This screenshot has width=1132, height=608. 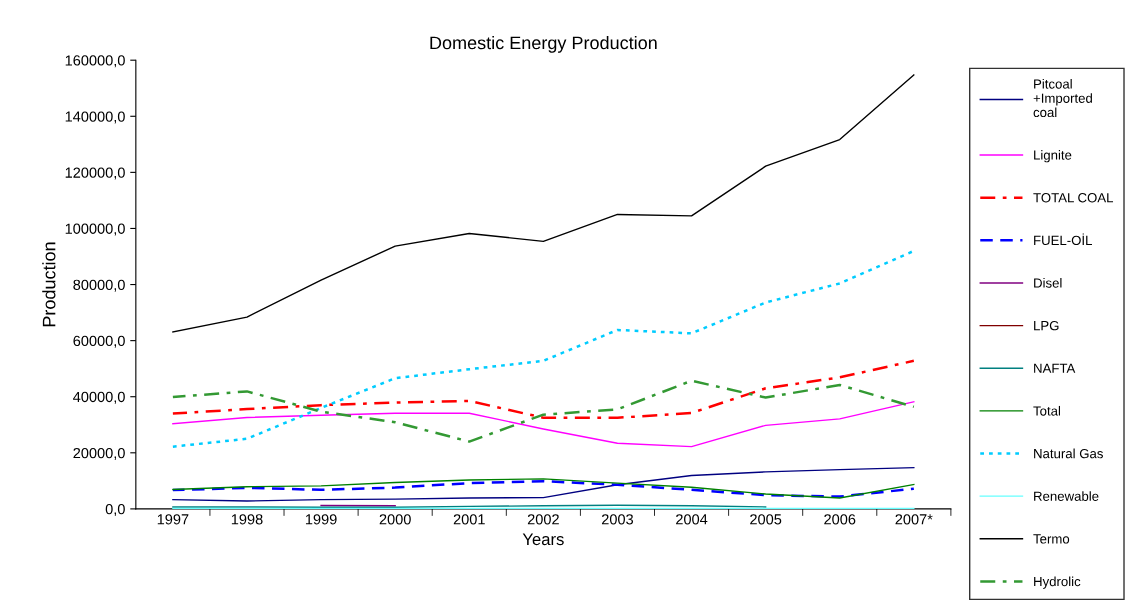 What do you see at coordinates (1053, 156) in the screenshot?
I see `legend-label: Lignite` at bounding box center [1053, 156].